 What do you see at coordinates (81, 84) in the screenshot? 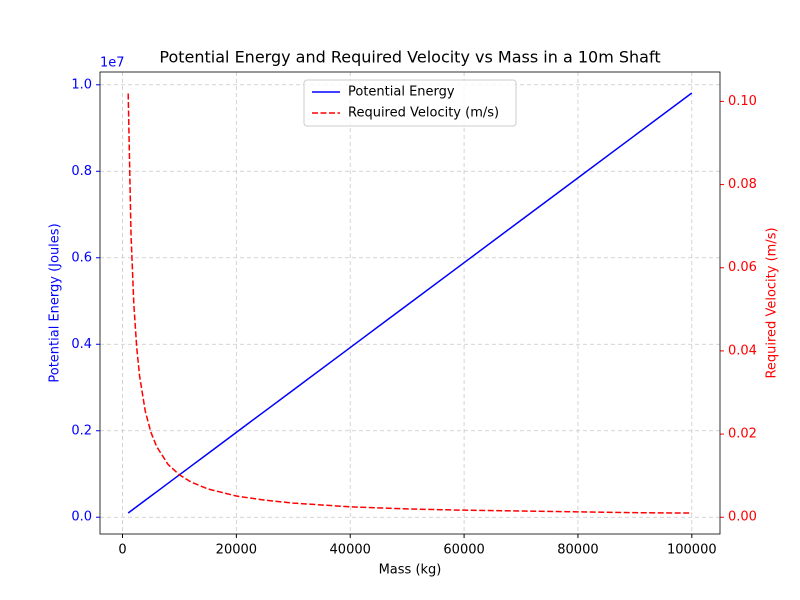
I see `y-tick-label: 1.0` at bounding box center [81, 84].